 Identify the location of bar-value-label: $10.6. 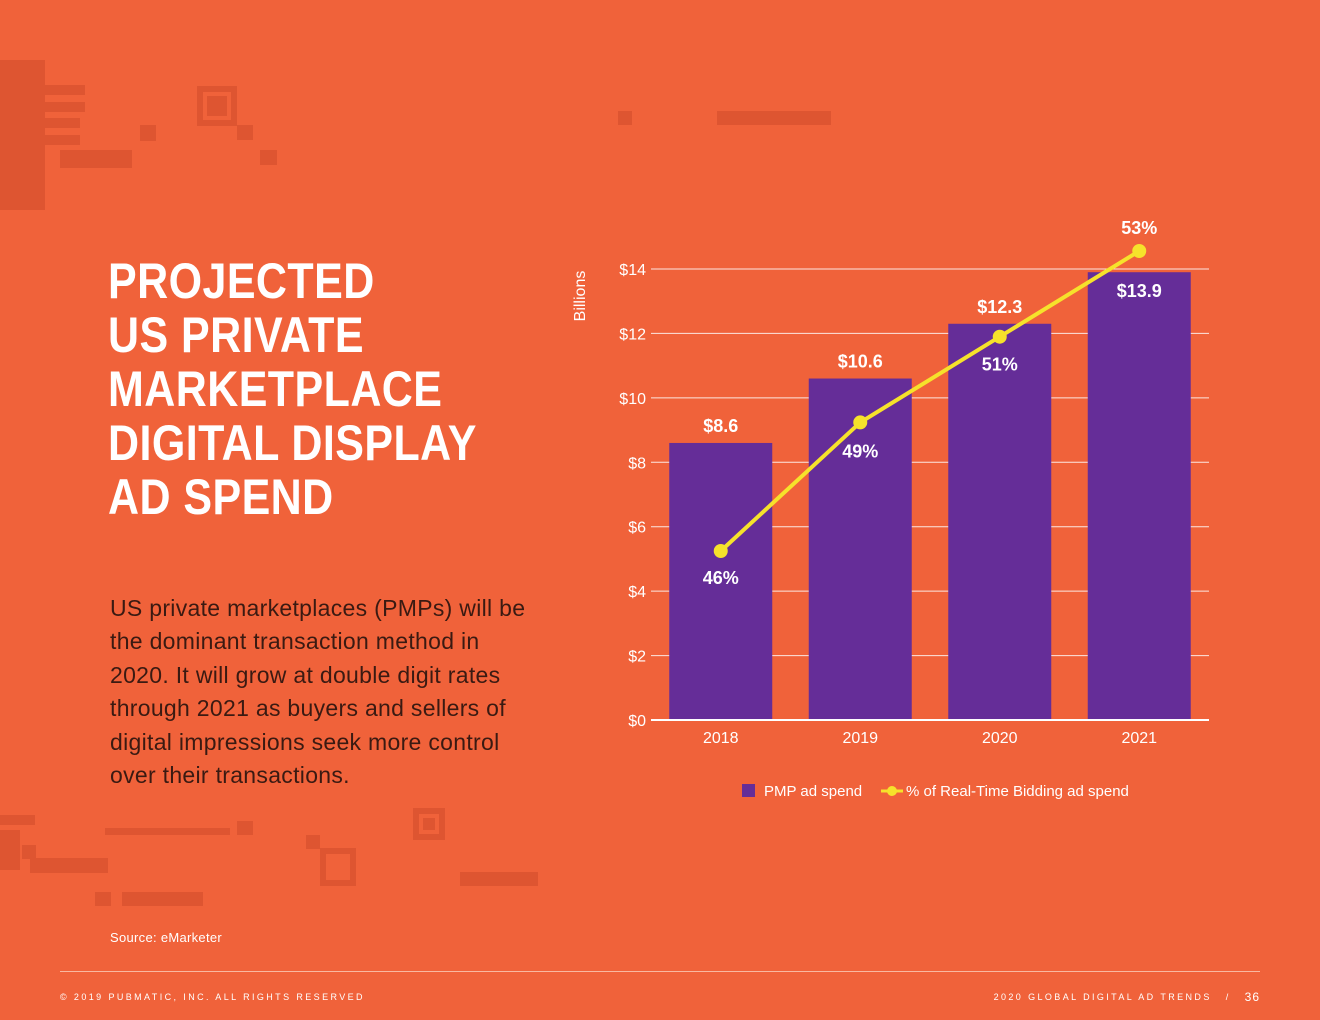
(860, 362).